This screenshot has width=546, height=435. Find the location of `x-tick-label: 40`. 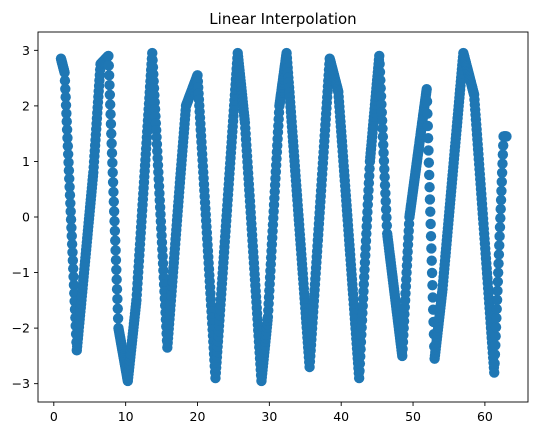

x-tick-label: 40 is located at coordinates (341, 416).